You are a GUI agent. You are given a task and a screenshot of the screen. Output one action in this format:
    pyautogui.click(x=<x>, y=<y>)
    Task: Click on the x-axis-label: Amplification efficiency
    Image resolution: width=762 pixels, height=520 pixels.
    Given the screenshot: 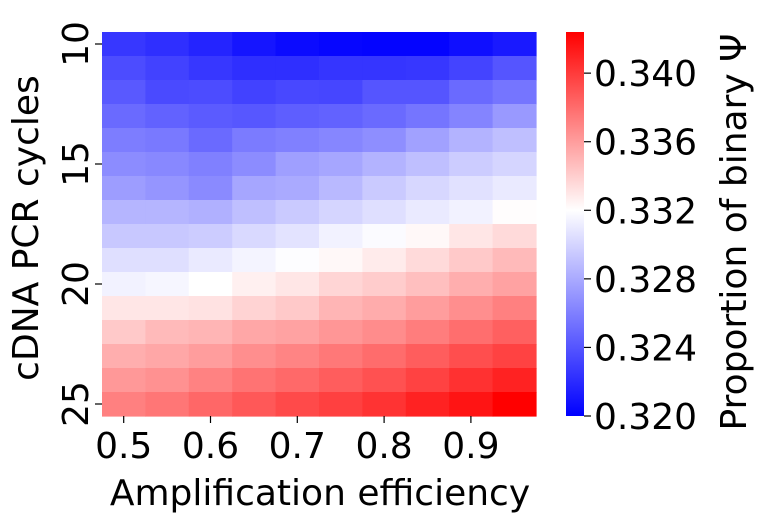 What is the action you would take?
    pyautogui.click(x=320, y=493)
    